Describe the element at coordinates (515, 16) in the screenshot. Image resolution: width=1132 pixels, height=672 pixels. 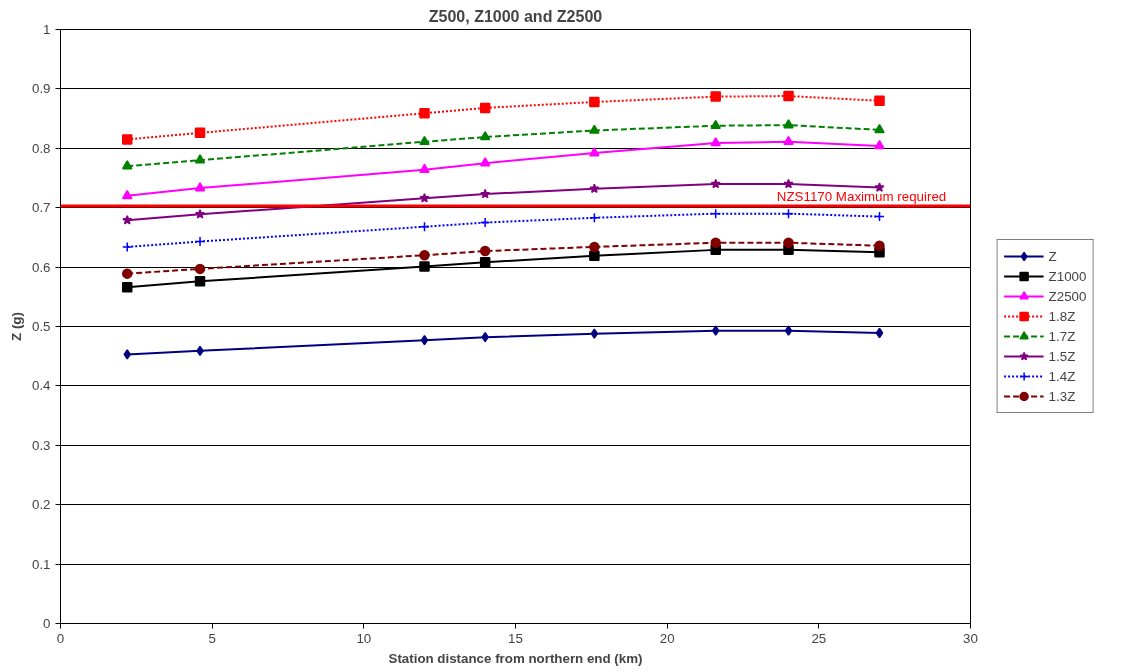
I see `chart-title: Z500, Z1000 and Z2500` at that location.